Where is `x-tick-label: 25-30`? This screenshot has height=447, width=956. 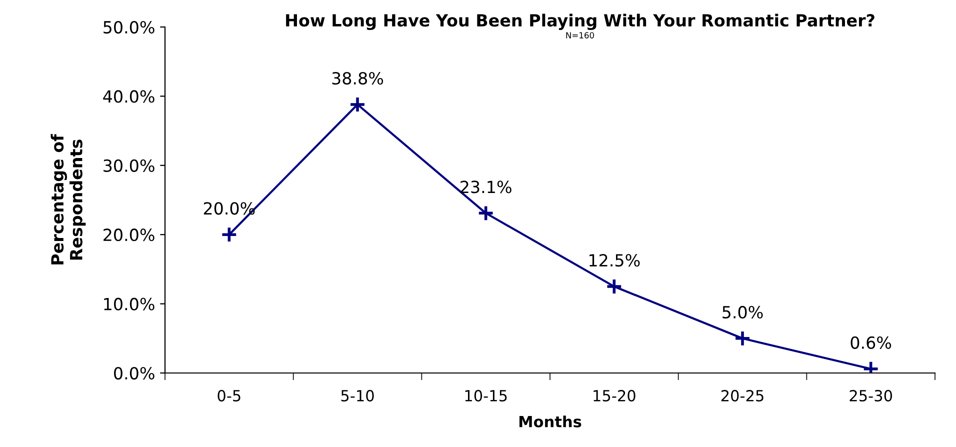
x-tick-label: 25-30 is located at coordinates (871, 396).